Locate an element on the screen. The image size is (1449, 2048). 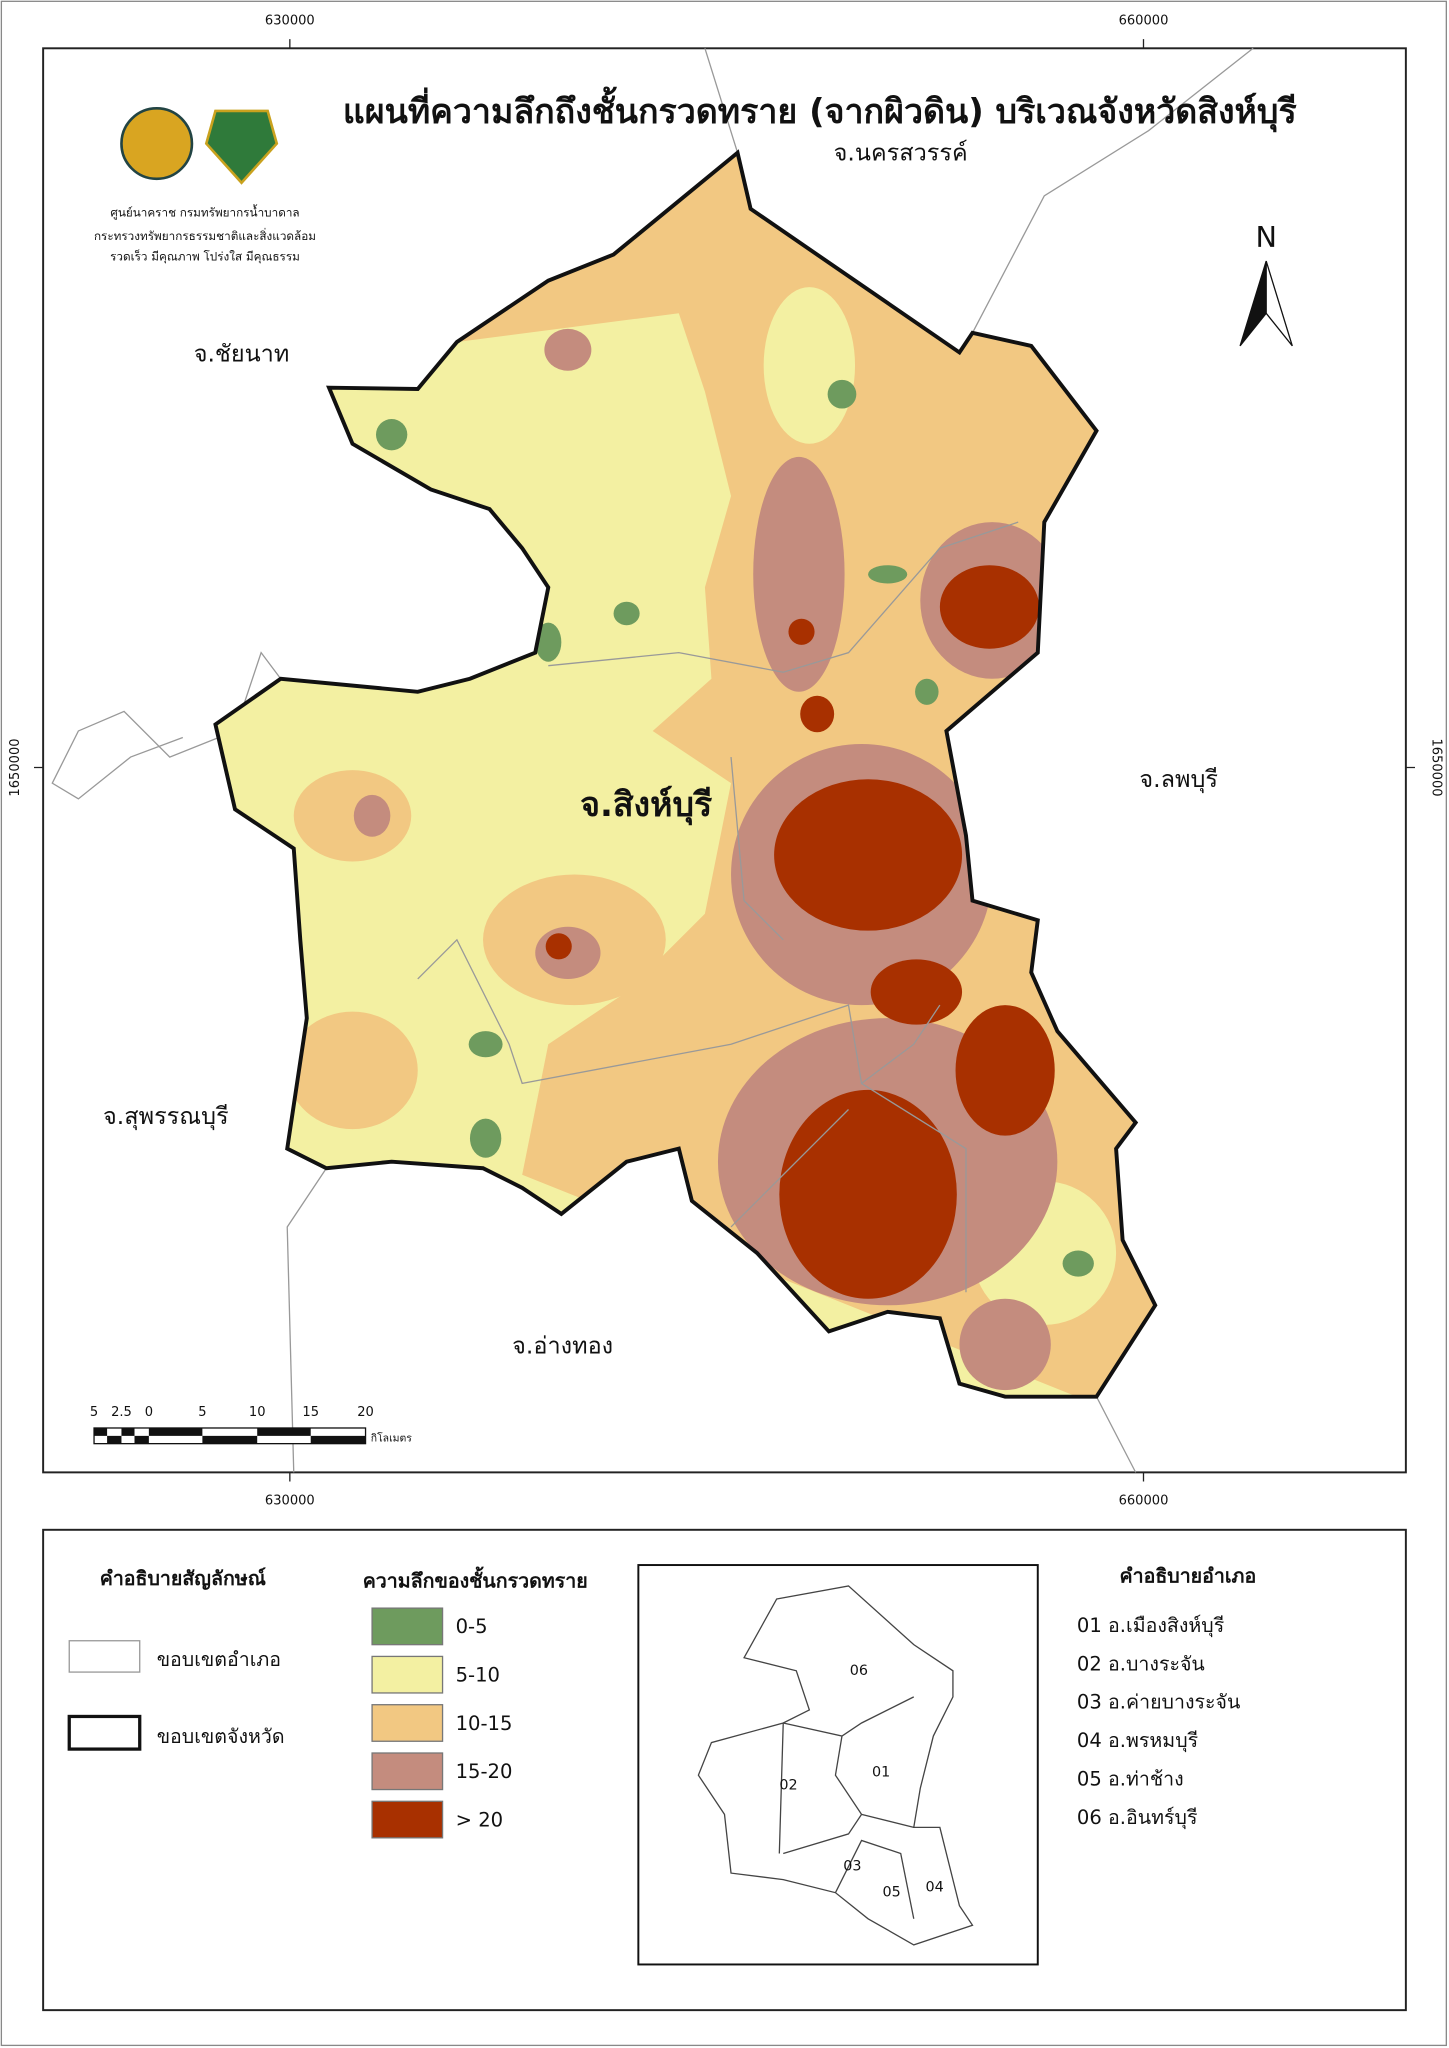
district-item: 04 อ.พรหมบุรี is located at coordinates (1137, 1741).